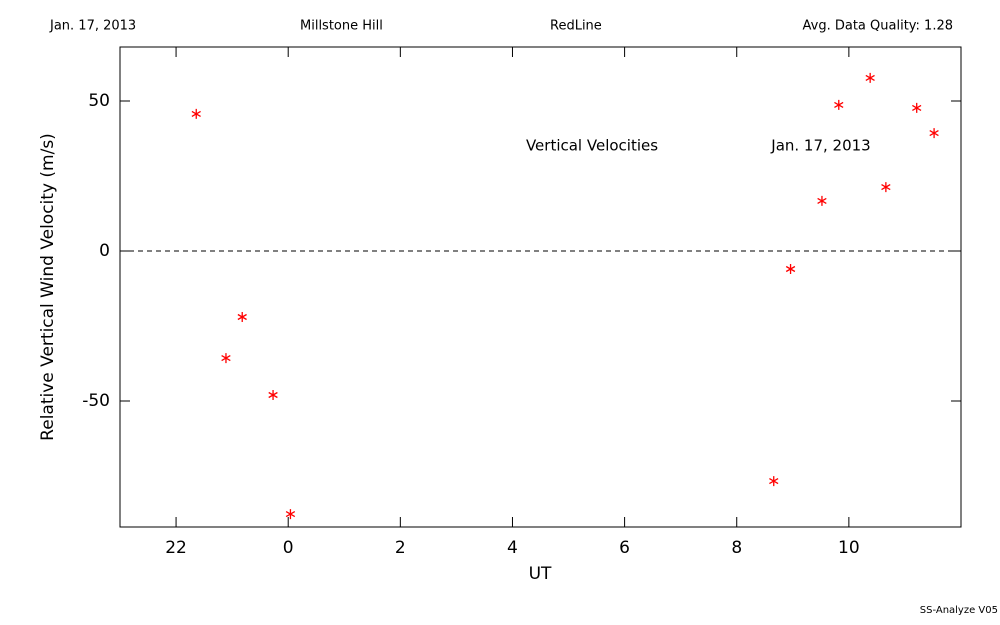 The width and height of the screenshot is (1000, 625). What do you see at coordinates (820, 146) in the screenshot?
I see `annotation: Jan. 17, 2013` at bounding box center [820, 146].